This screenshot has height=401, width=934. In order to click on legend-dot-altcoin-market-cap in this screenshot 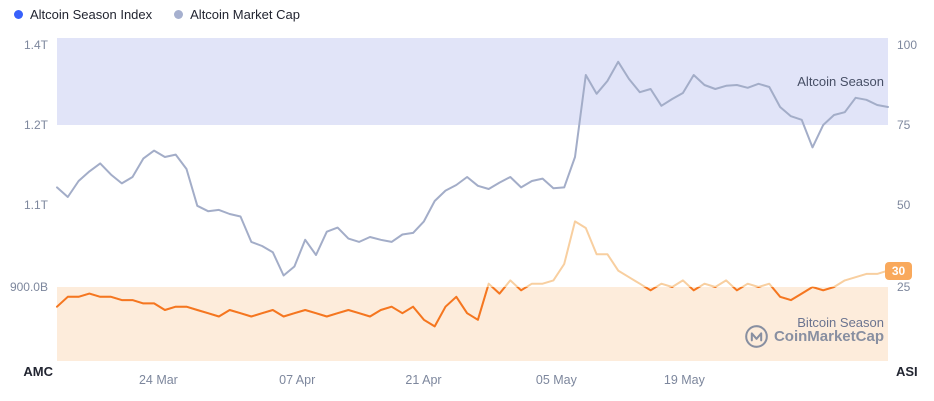, I will do `click(179, 14)`.